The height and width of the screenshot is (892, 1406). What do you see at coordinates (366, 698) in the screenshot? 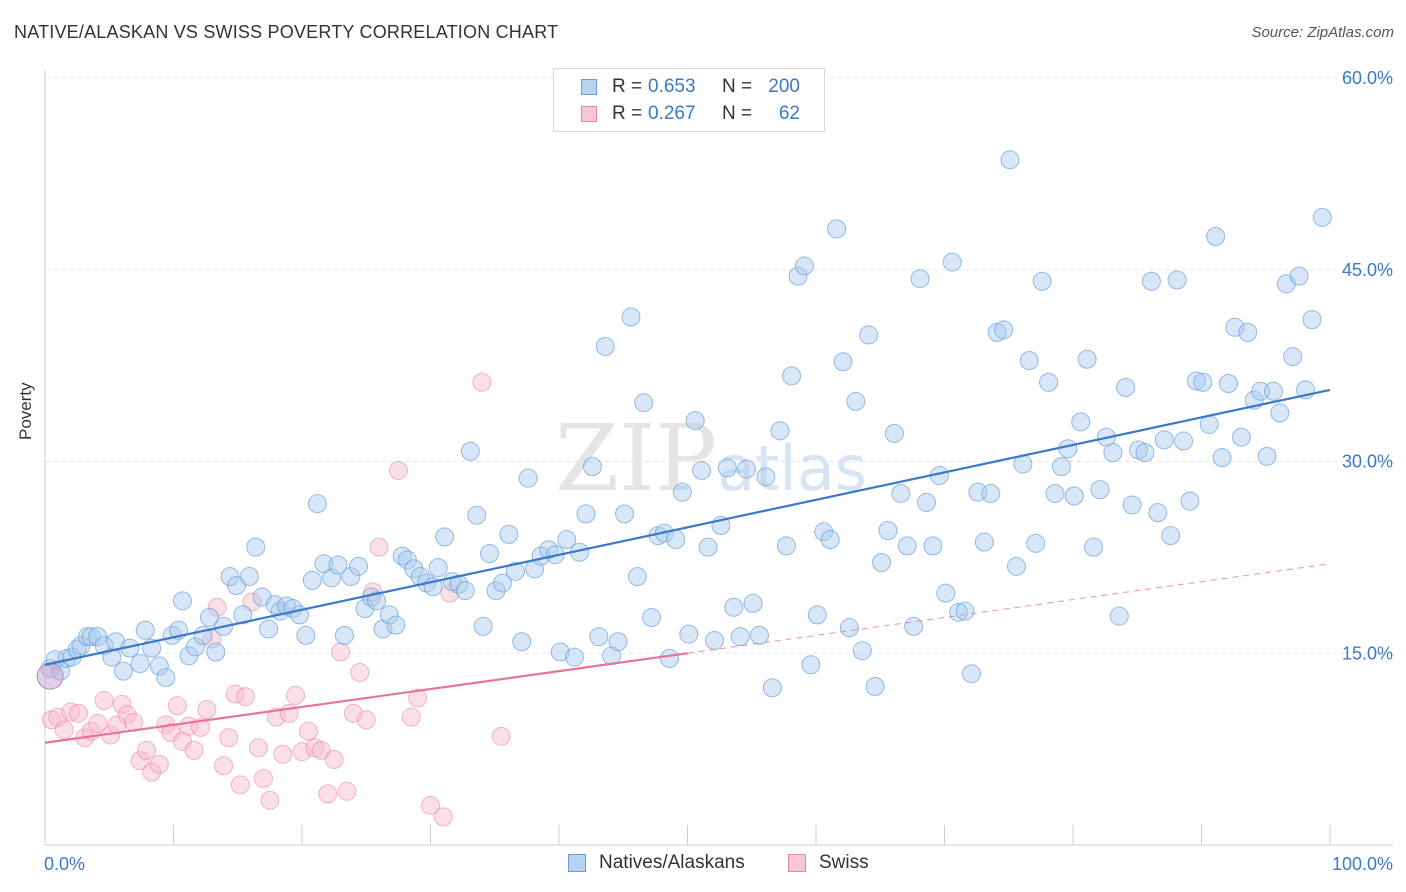
I see `swiss-trend-line` at bounding box center [366, 698].